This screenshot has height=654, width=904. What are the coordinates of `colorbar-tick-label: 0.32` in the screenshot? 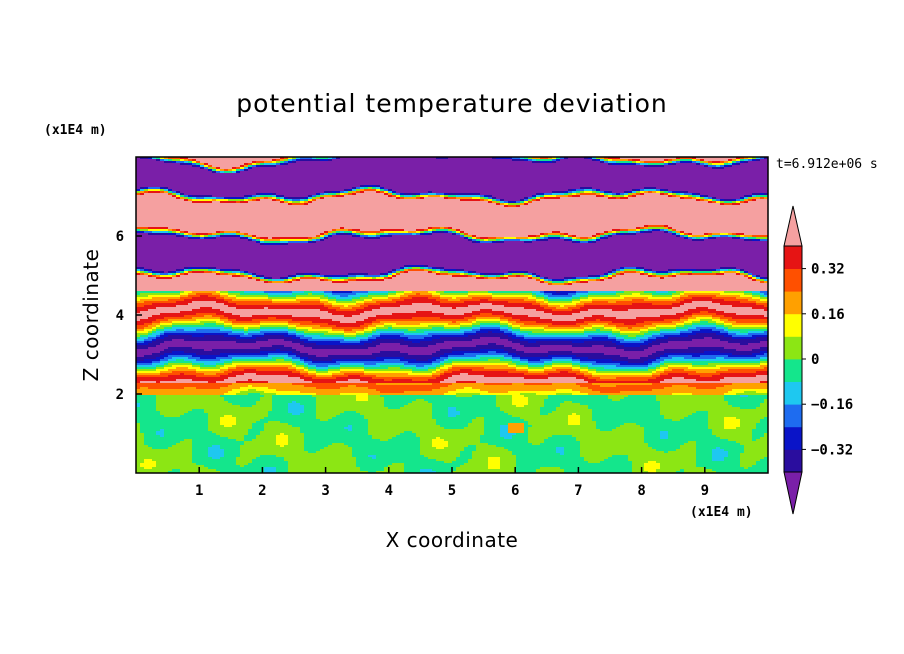 It's located at (828, 270).